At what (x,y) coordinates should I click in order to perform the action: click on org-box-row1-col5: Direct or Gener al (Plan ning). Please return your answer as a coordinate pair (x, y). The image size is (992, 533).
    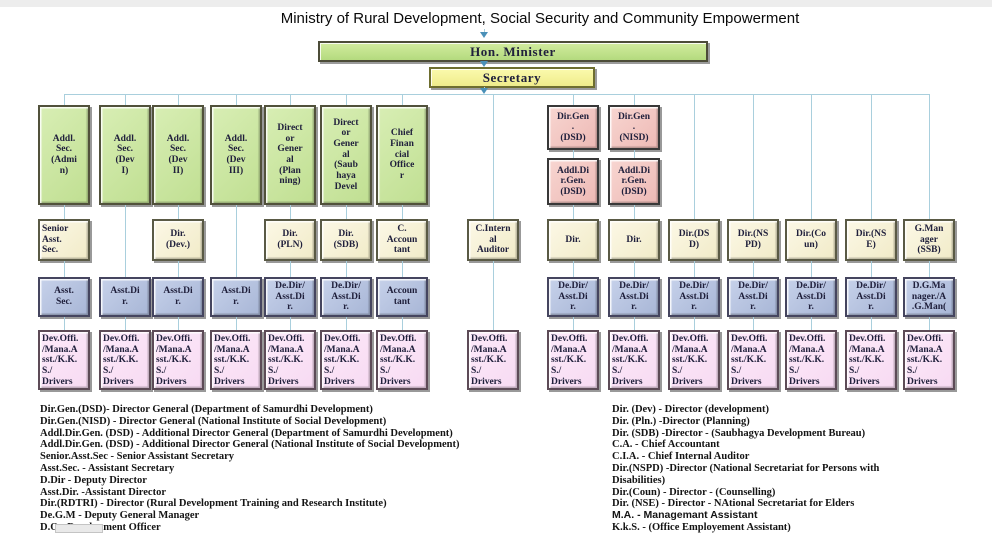
    Looking at the image, I should click on (290, 155).